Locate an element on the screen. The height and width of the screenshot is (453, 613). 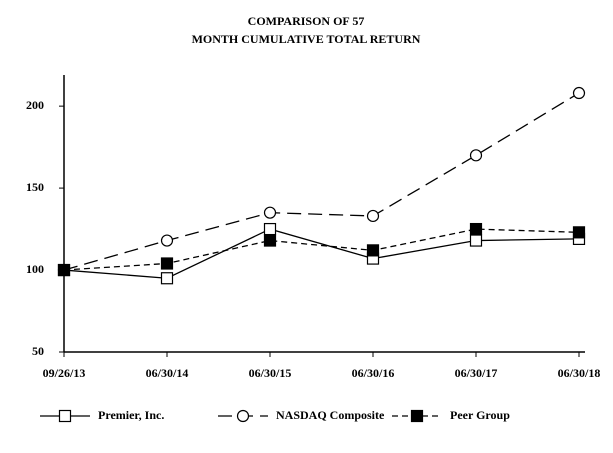
legend-label: Premier, Inc. is located at coordinates (131, 415).